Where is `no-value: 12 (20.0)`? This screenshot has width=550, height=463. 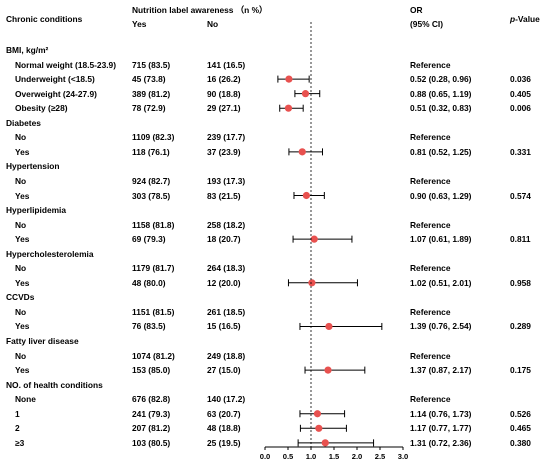 no-value: 12 (20.0) is located at coordinates (224, 282).